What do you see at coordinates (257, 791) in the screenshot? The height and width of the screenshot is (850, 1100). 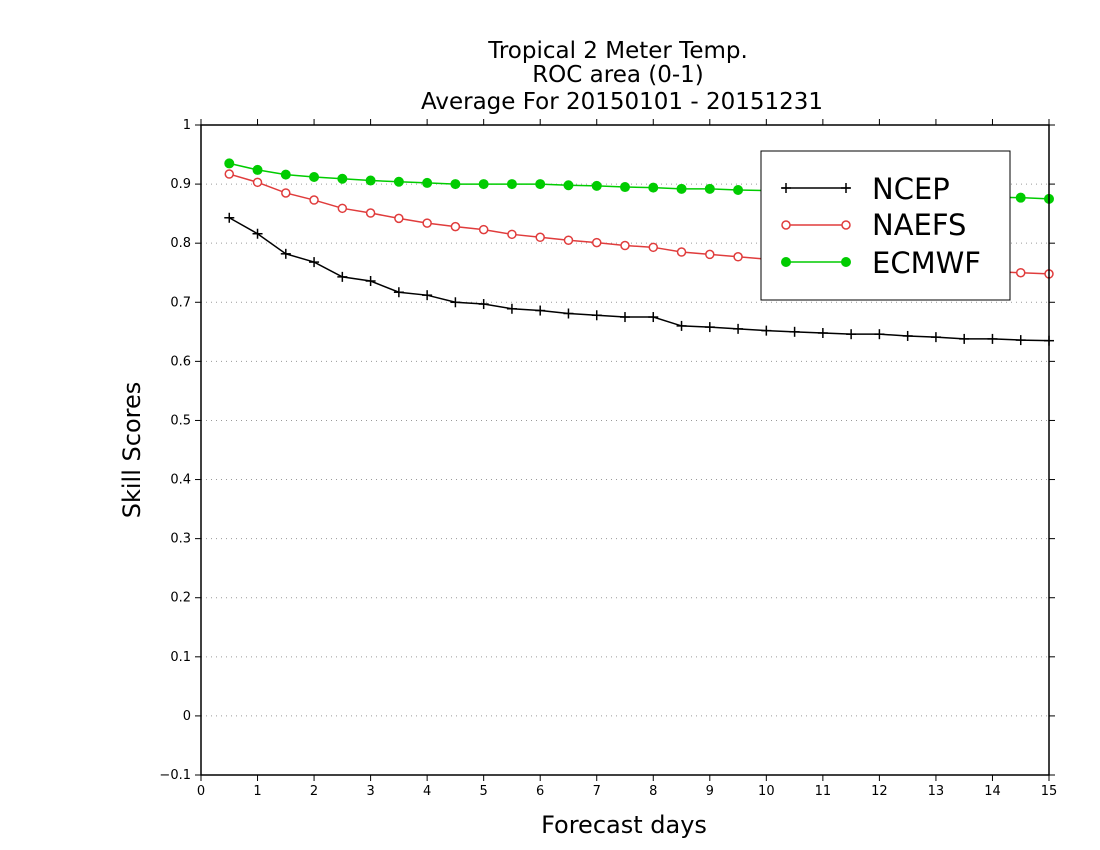 I see `x-tick-label: 1` at bounding box center [257, 791].